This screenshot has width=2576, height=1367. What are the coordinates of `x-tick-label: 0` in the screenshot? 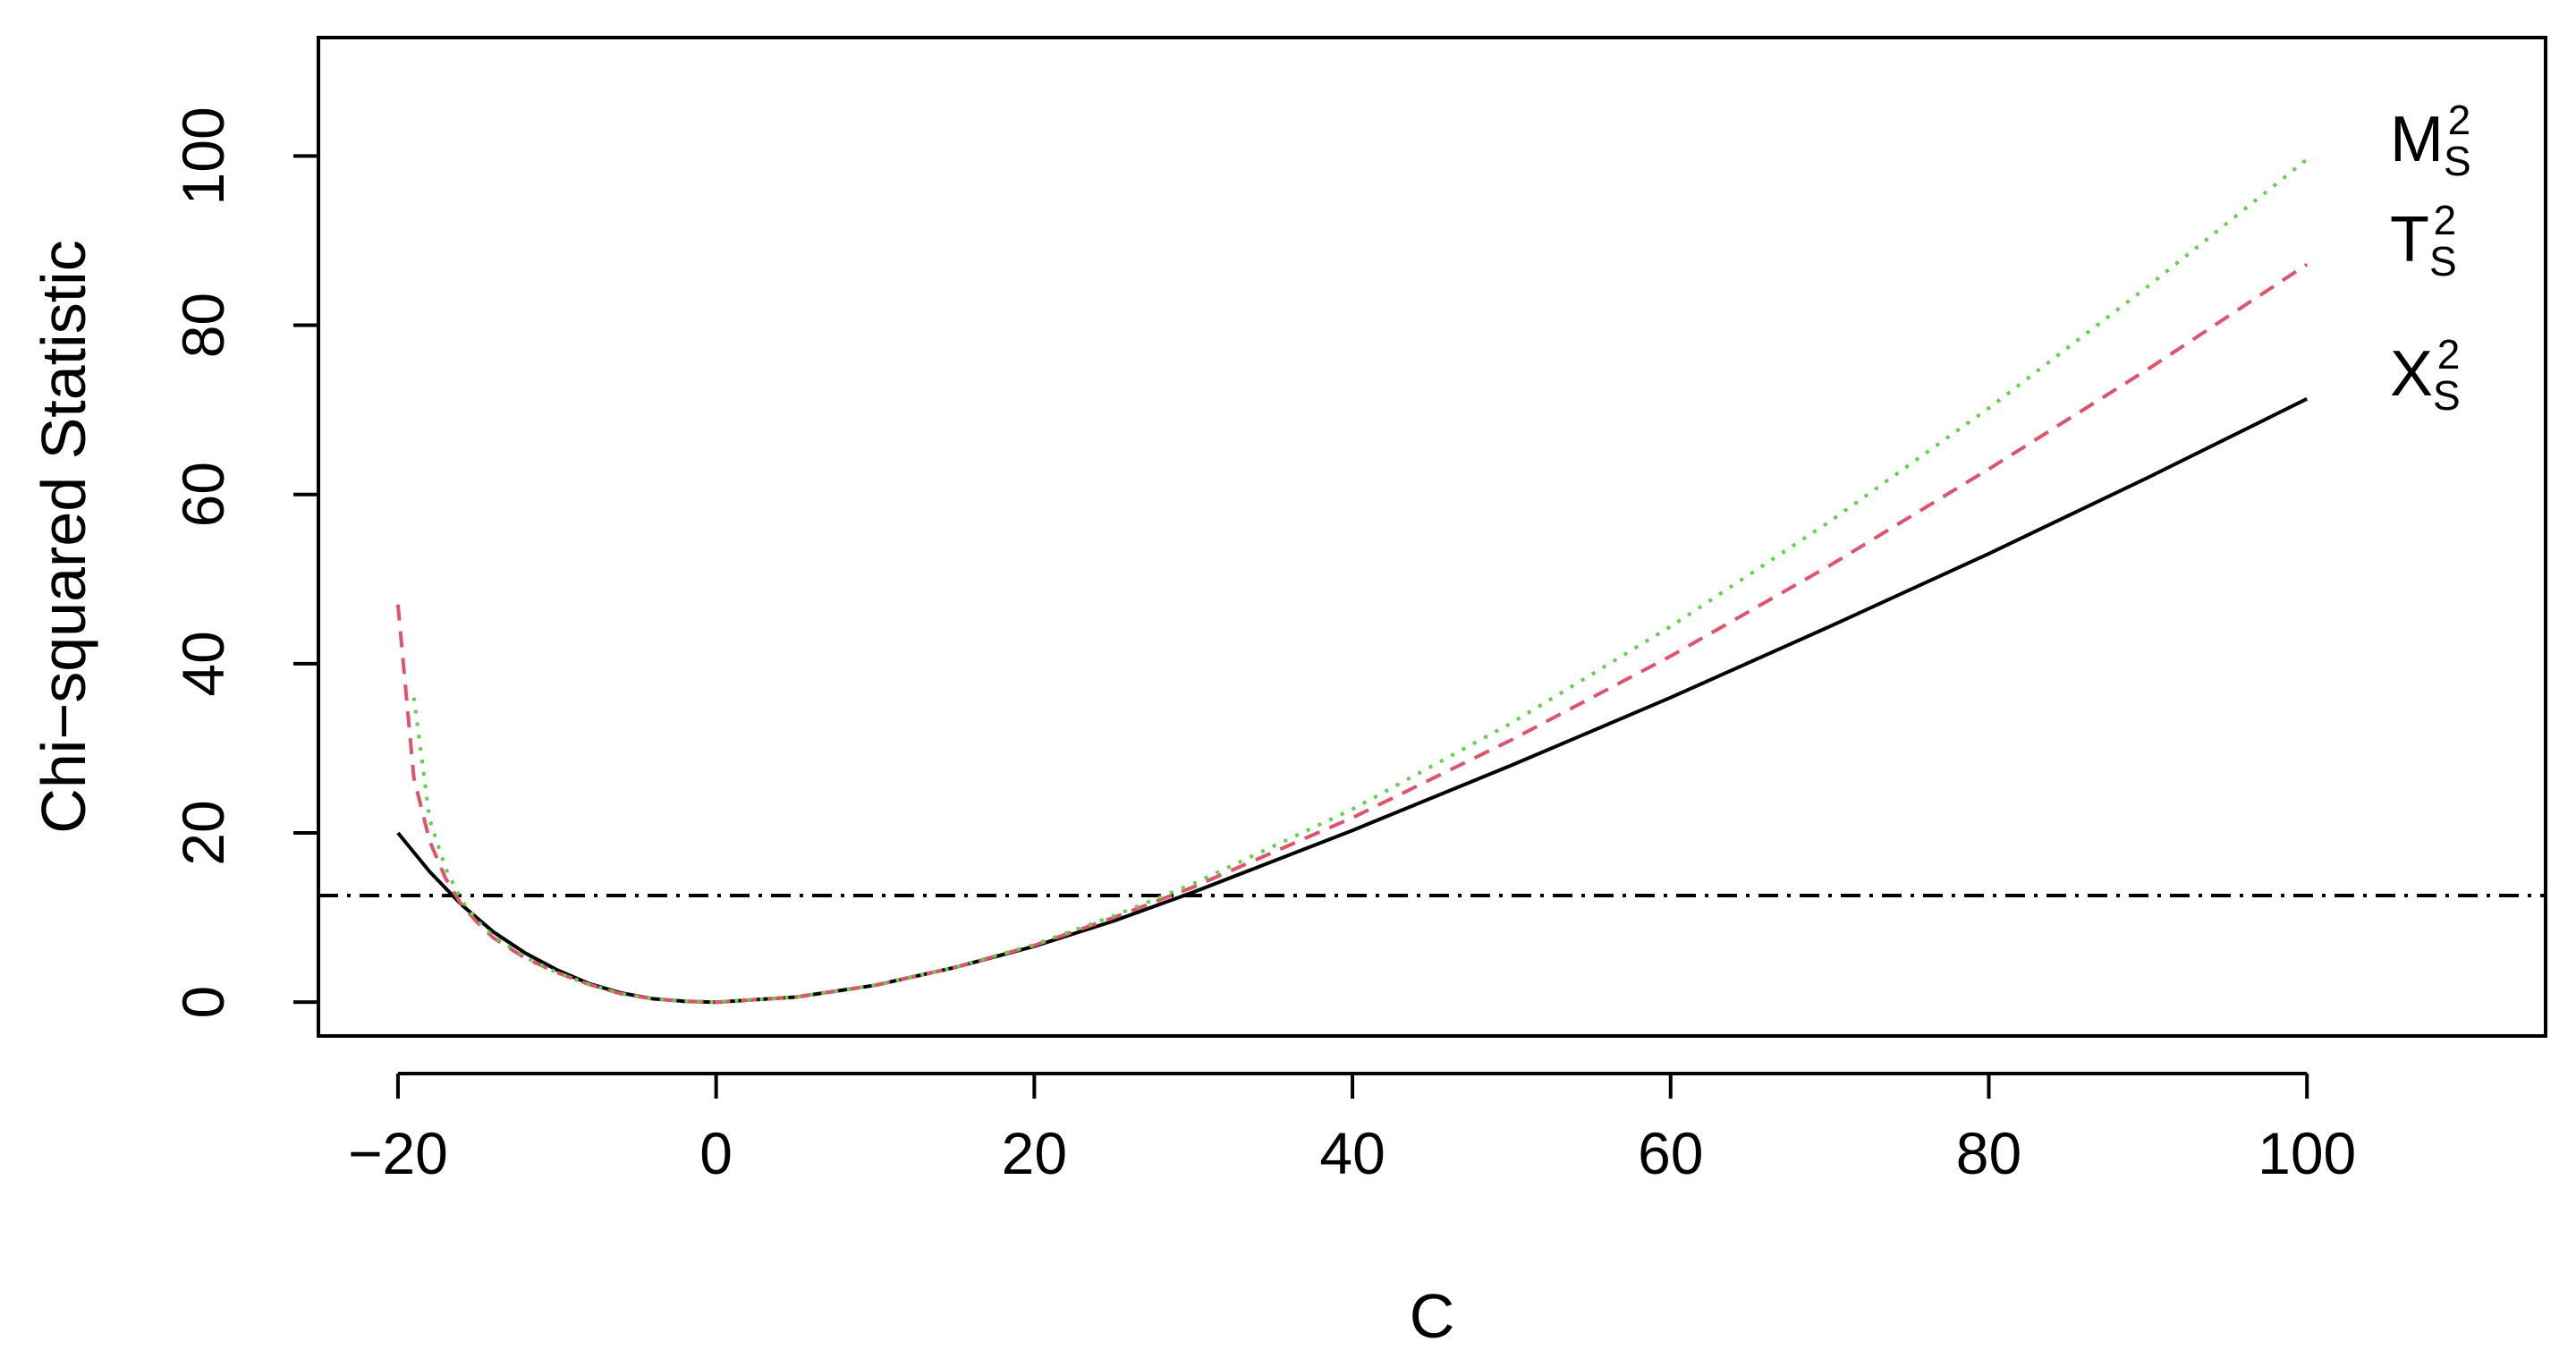 It's located at (716, 1153).